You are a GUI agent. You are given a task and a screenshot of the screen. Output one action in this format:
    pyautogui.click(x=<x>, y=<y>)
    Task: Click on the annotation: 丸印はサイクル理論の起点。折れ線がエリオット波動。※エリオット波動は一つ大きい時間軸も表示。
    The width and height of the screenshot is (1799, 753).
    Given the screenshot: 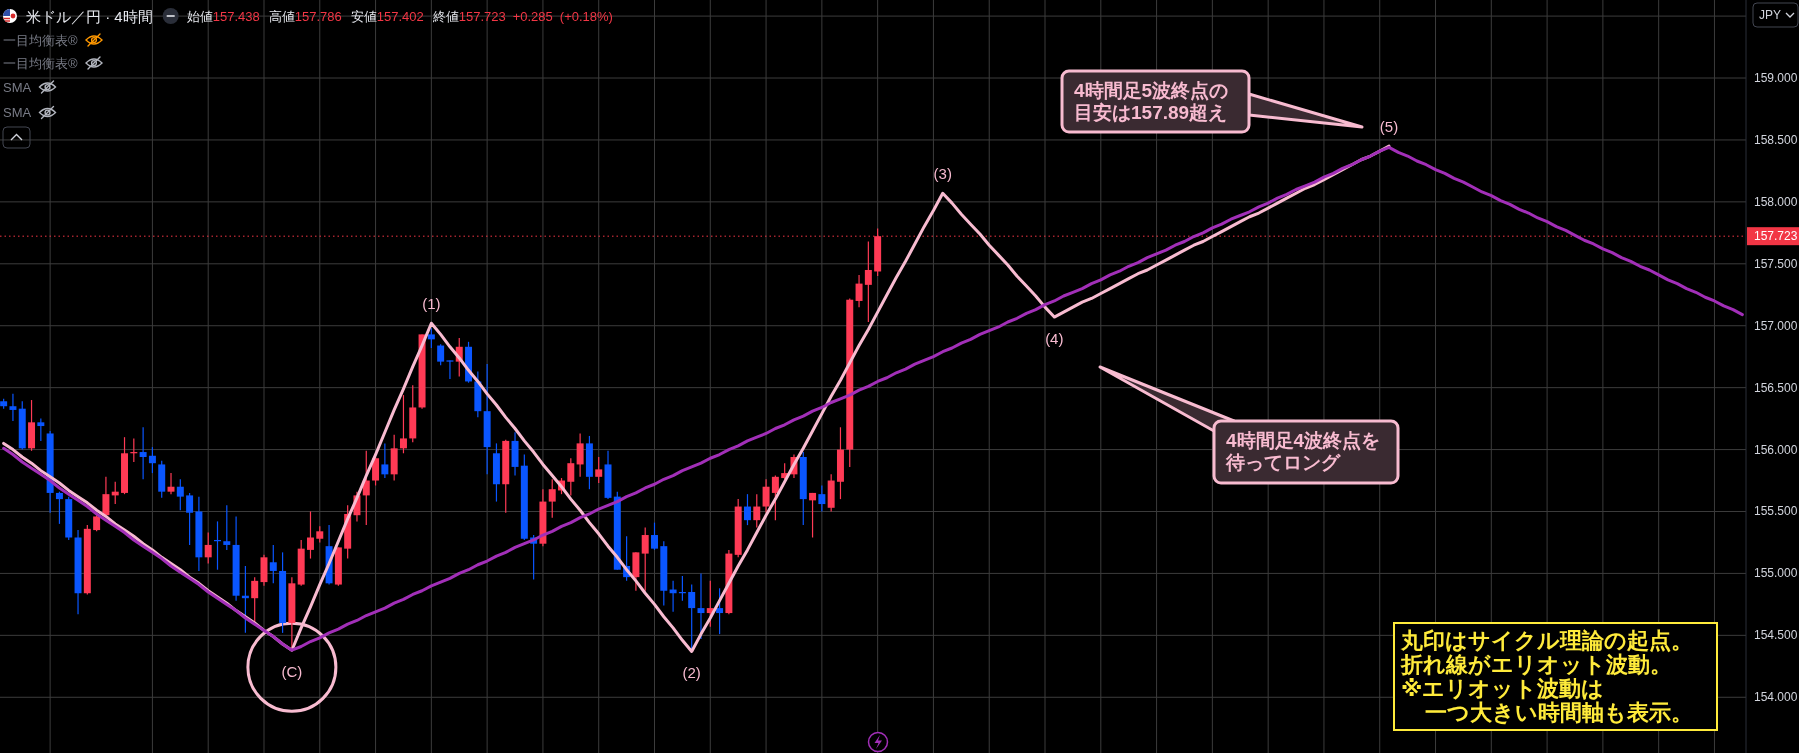 What is the action you would take?
    pyautogui.click(x=1546, y=676)
    